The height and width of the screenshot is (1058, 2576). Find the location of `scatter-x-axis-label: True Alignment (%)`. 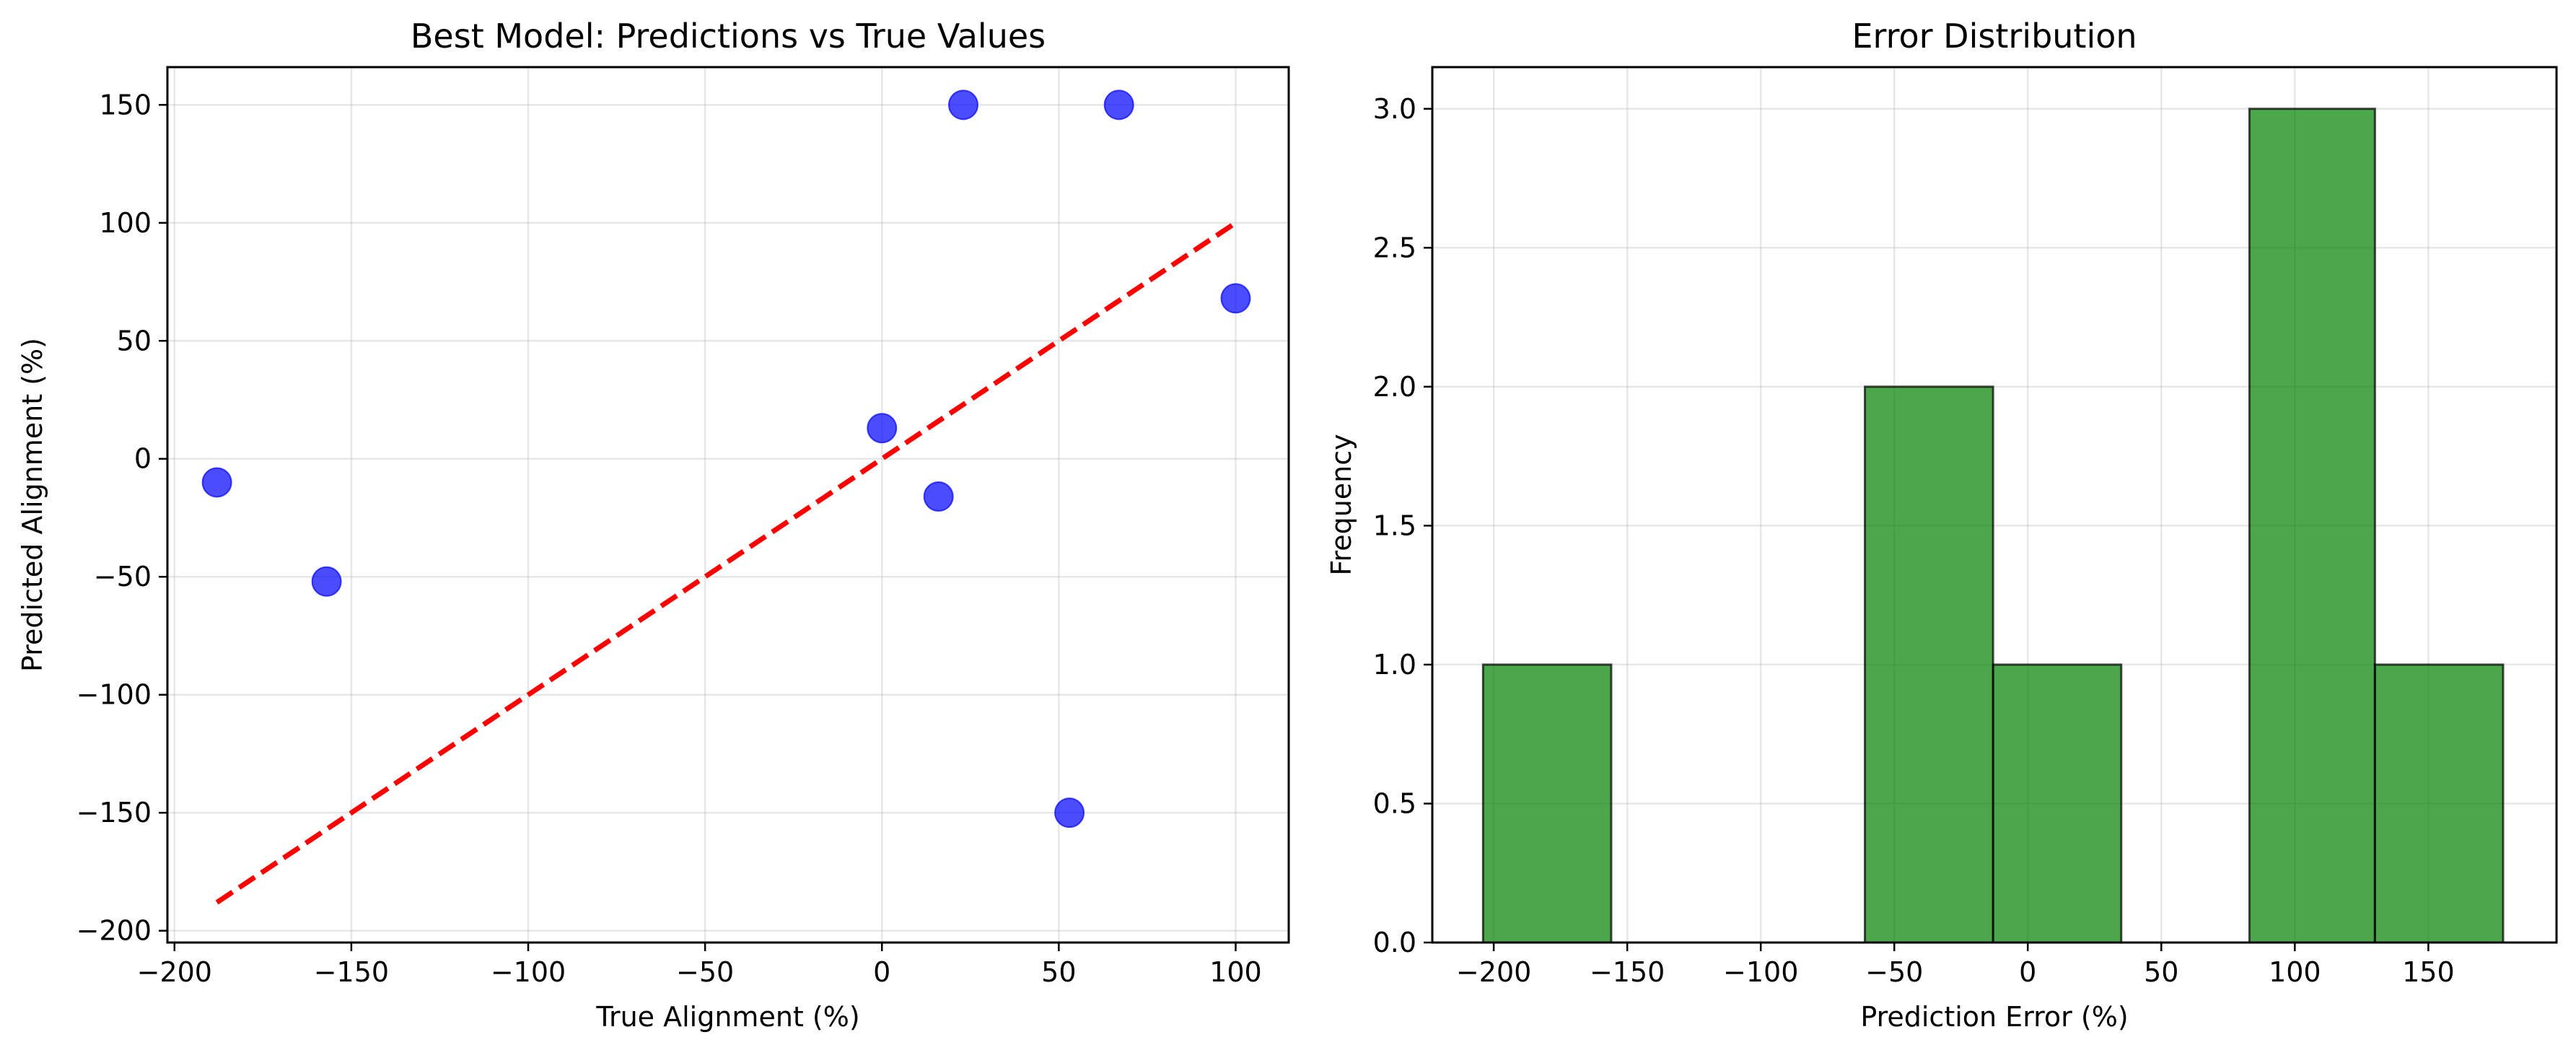

scatter-x-axis-label: True Alignment (%) is located at coordinates (727, 1017).